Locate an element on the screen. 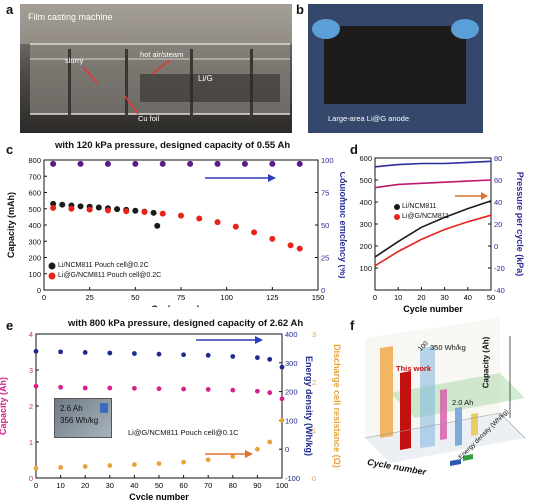 The height and width of the screenshot is (500, 533). y3-tick-label: 3 is located at coordinates (314, 334).